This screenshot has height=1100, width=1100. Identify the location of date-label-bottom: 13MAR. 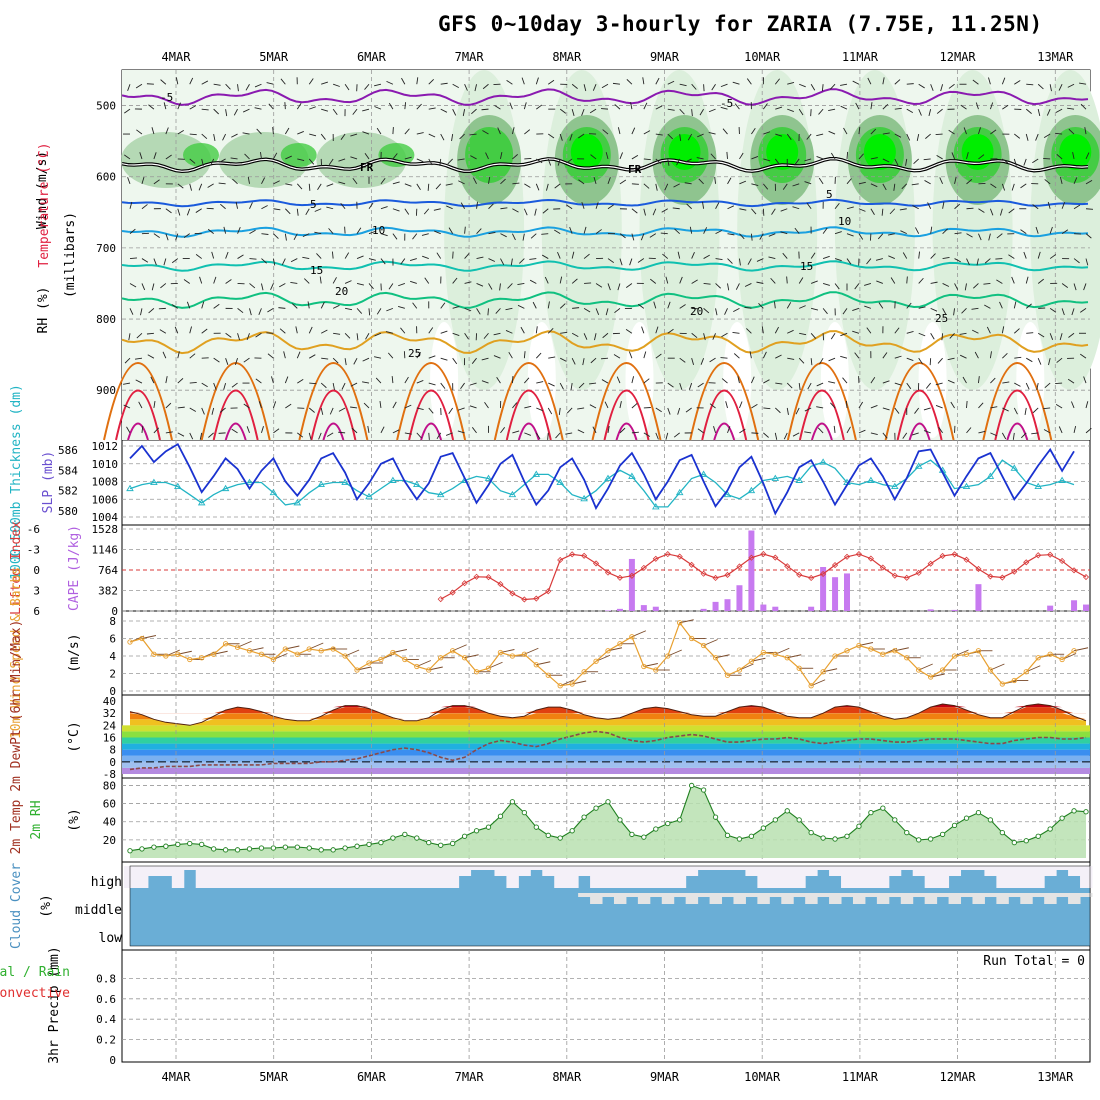
(1055, 1077).